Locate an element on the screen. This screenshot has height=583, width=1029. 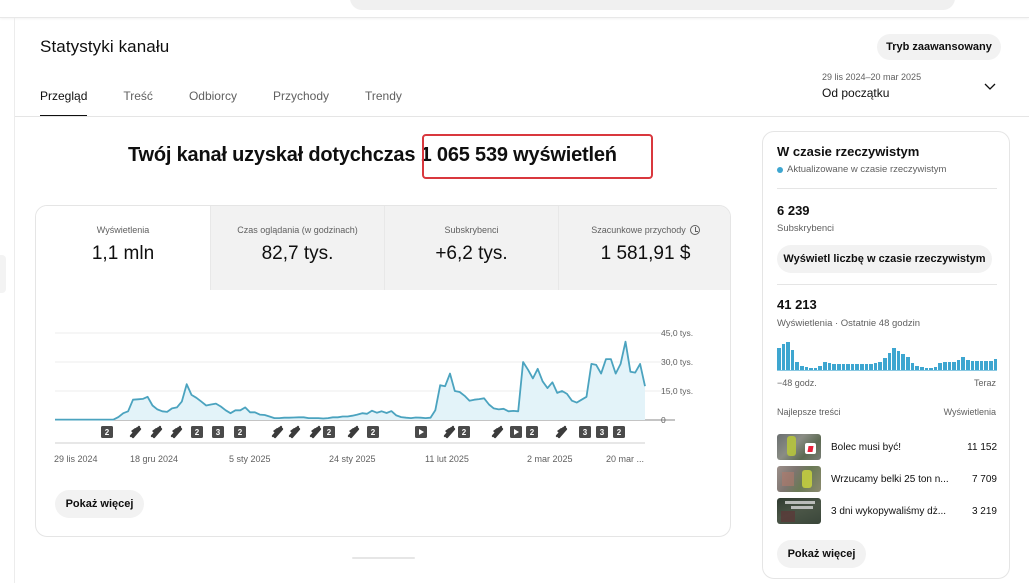
tab-content: Treść is located at coordinates (138, 96).